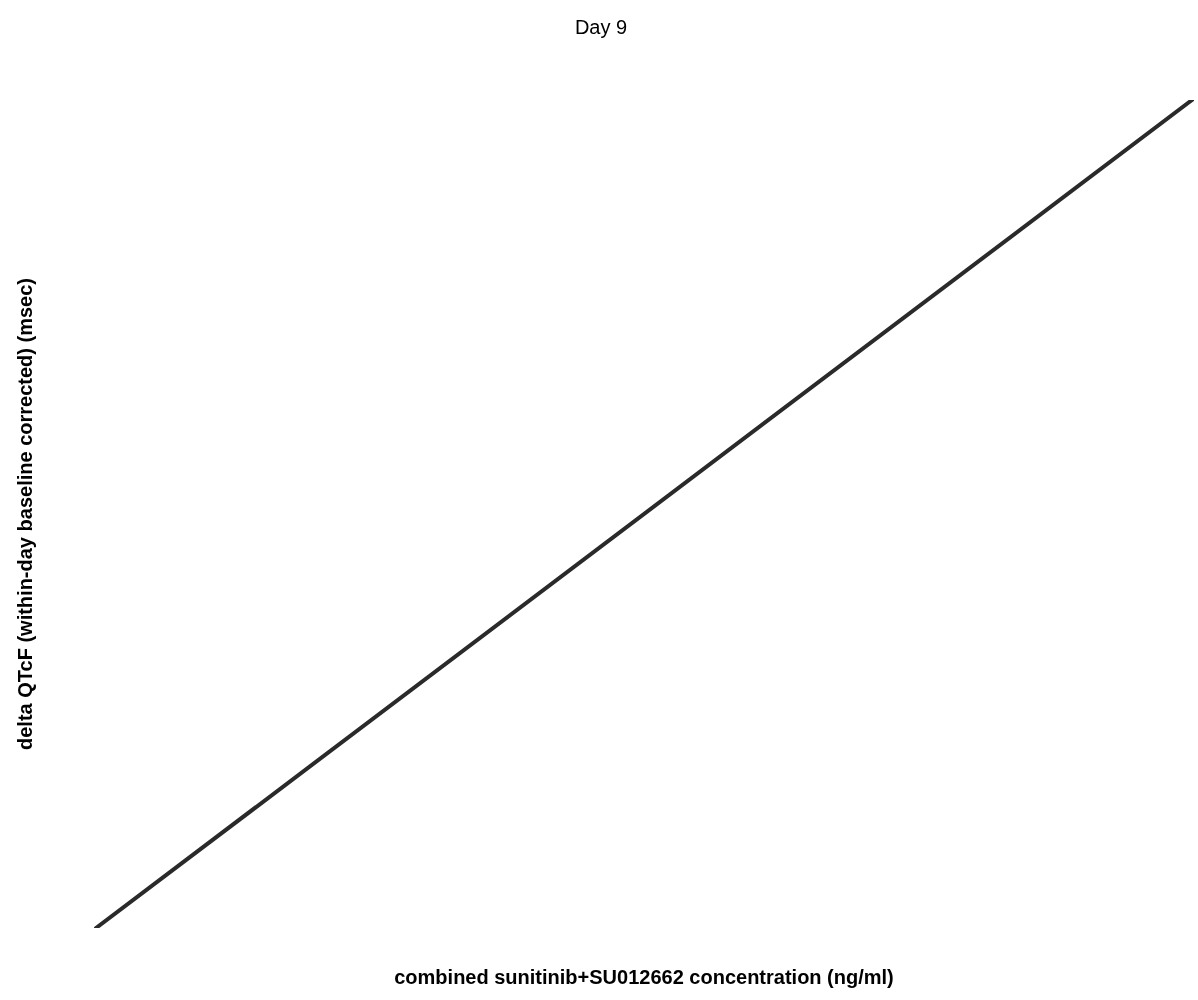 Image resolution: width=1198 pixels, height=1000 pixels. Describe the element at coordinates (601, 26) in the screenshot. I see `chart-title: Day 9` at that location.